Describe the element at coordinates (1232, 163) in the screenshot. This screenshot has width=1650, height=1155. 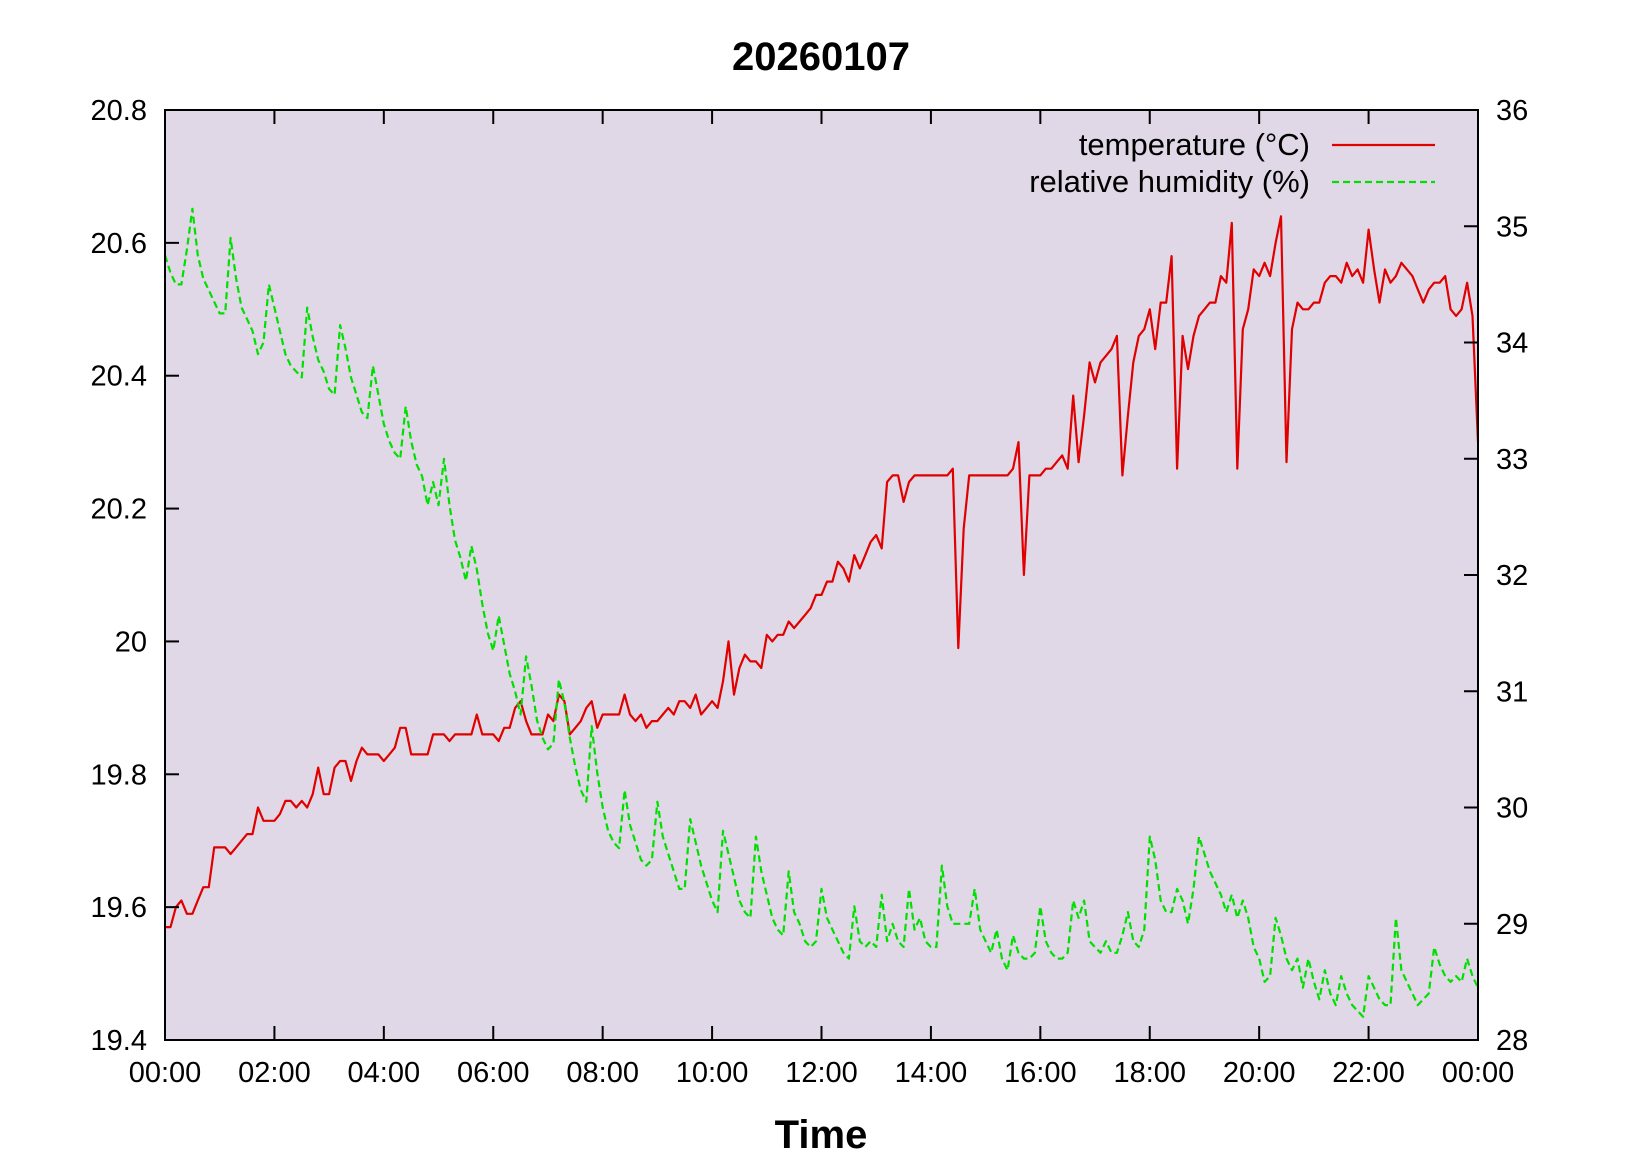
I see `legend: temperature (°C)relative humidity (%)` at that location.